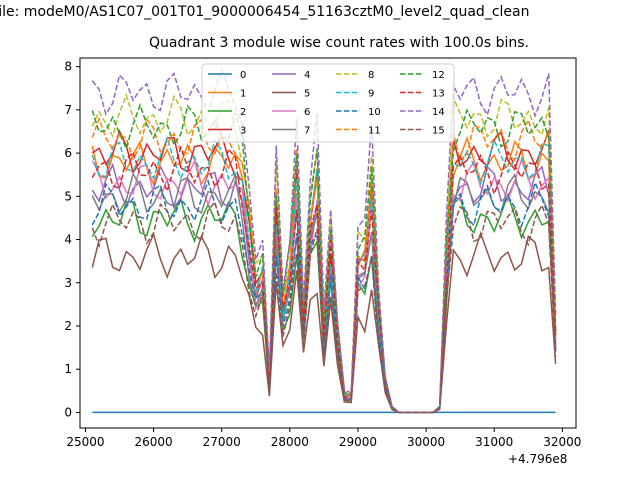 The width and height of the screenshot is (640, 480). What do you see at coordinates (328, 103) in the screenshot?
I see `legend-box` at bounding box center [328, 103].